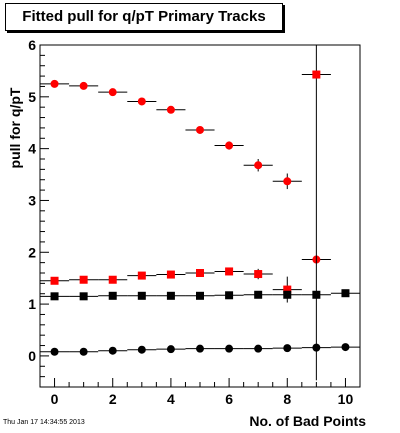  Describe the element at coordinates (32, 356) in the screenshot. I see `y-tick-label: 0` at that location.